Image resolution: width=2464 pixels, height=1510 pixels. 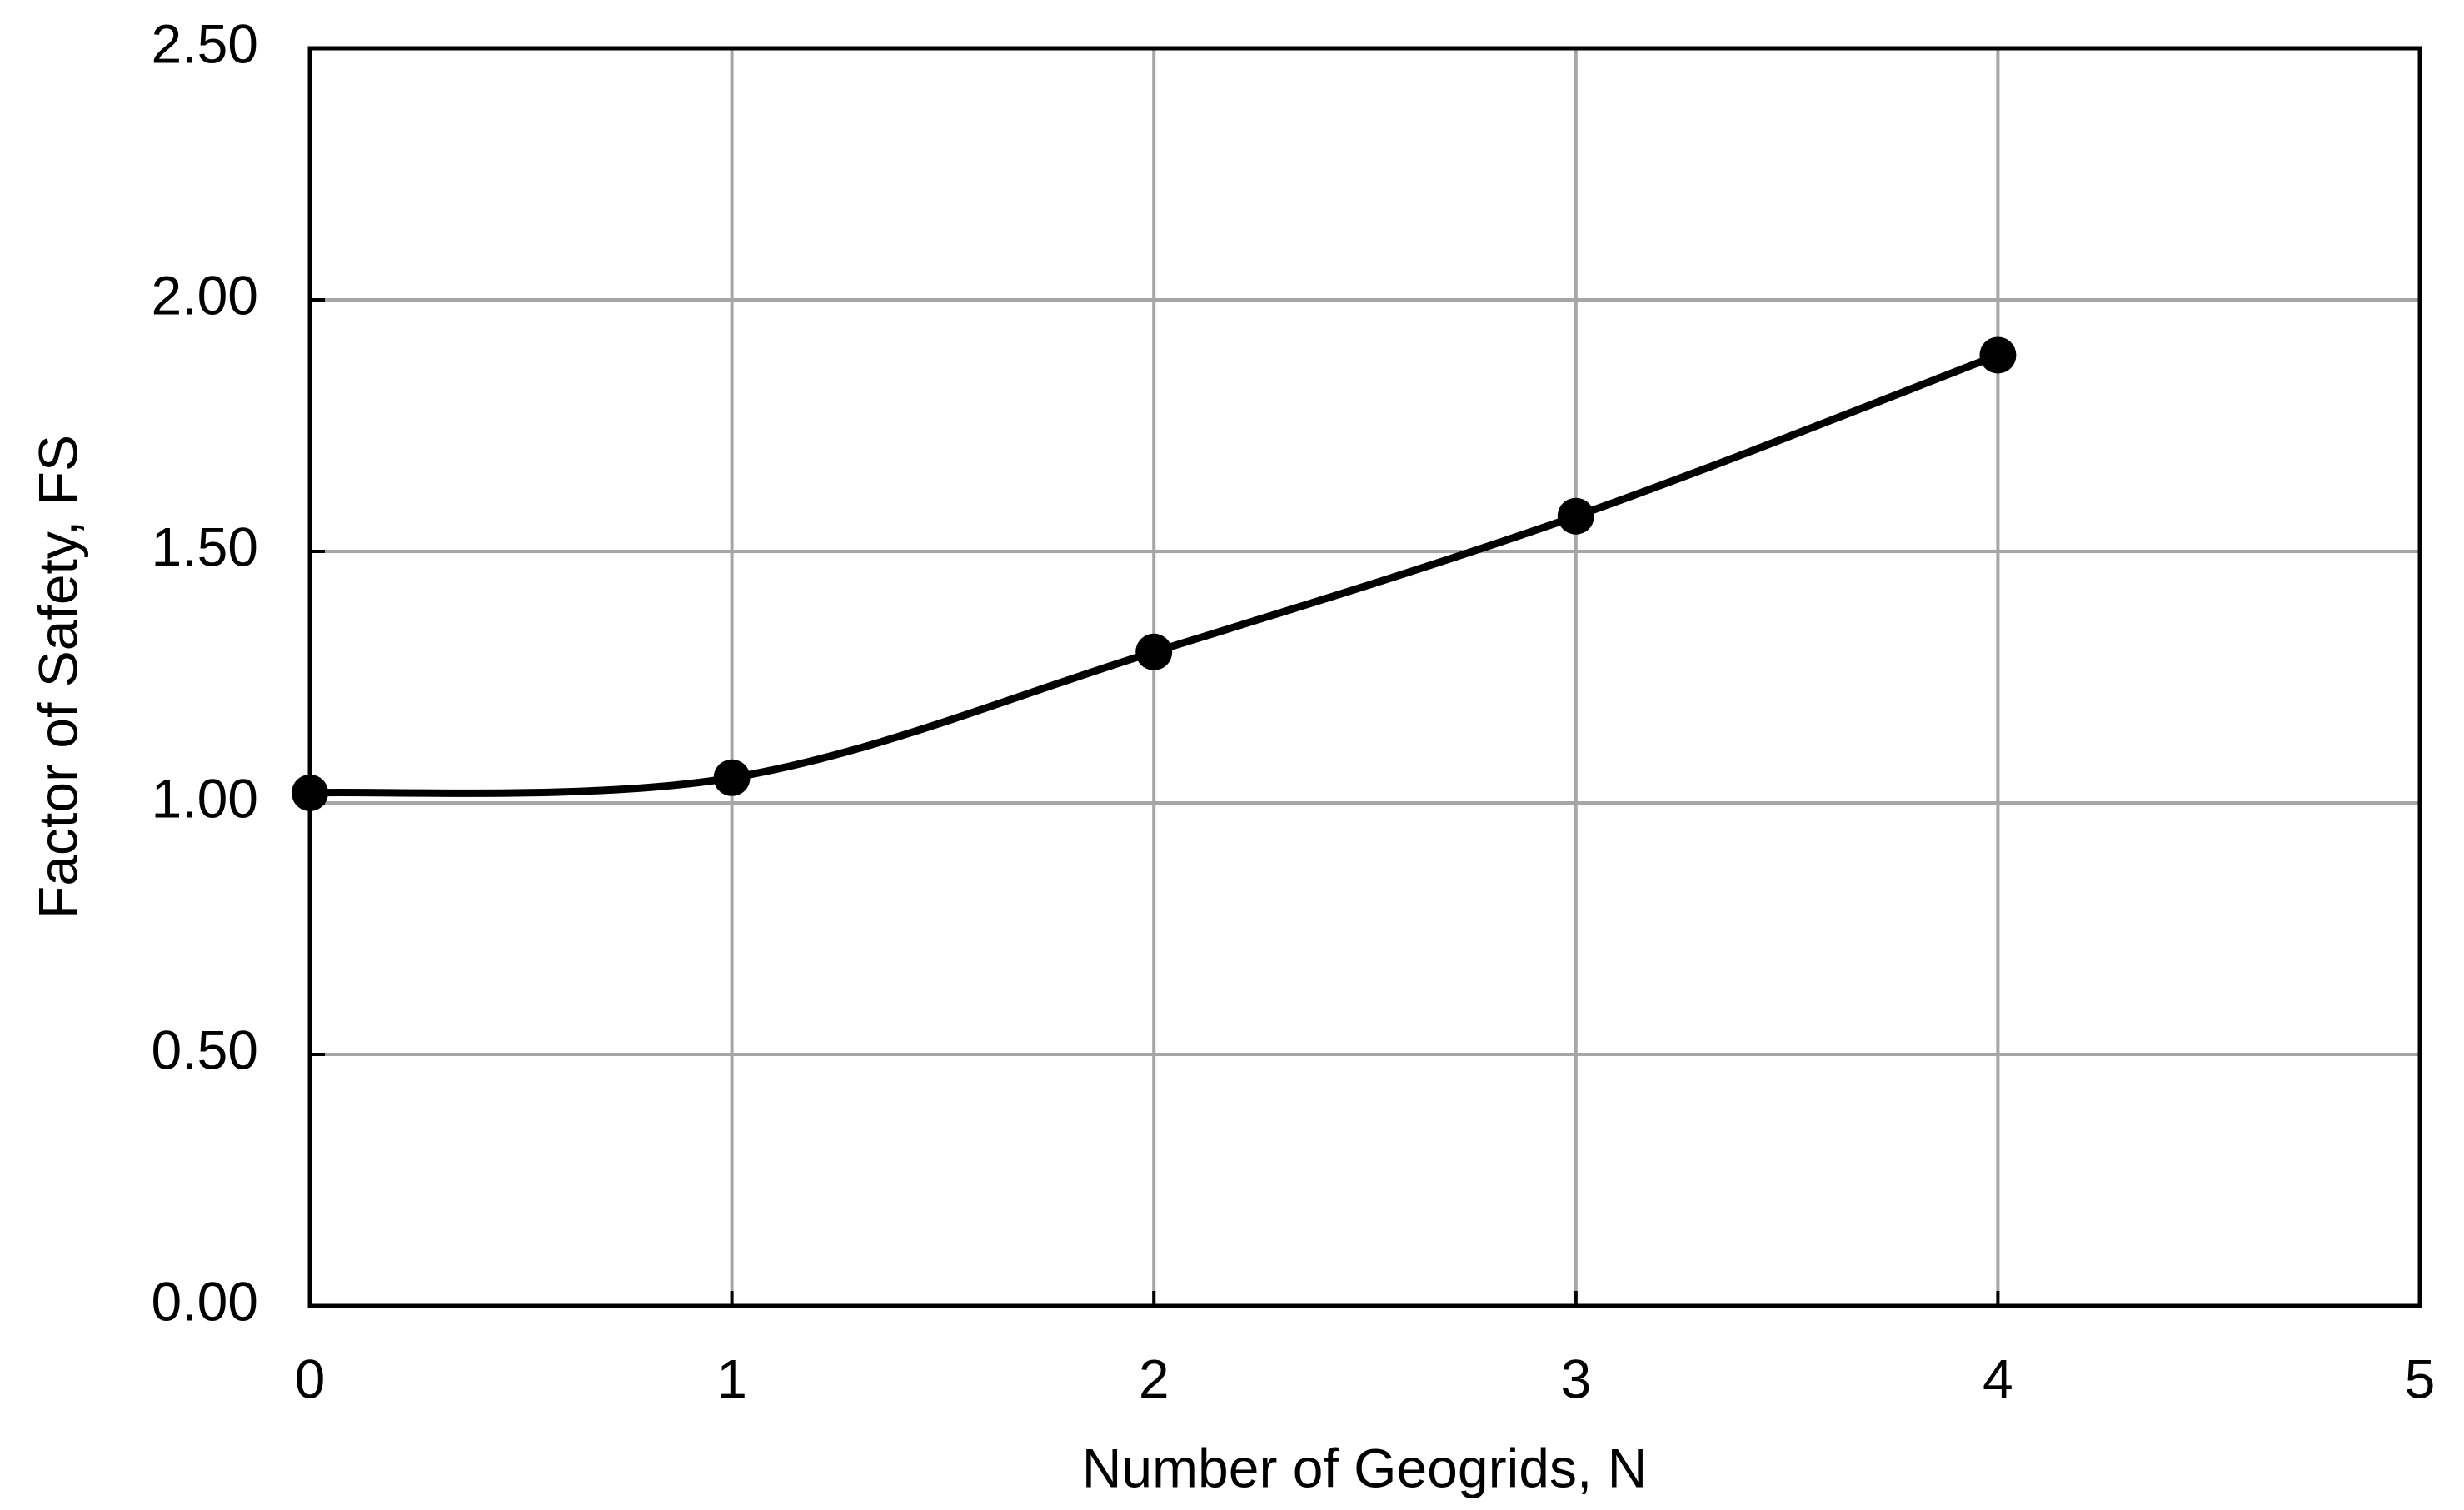 What do you see at coordinates (1575, 1378) in the screenshot?
I see `x-tick-label: 3` at bounding box center [1575, 1378].